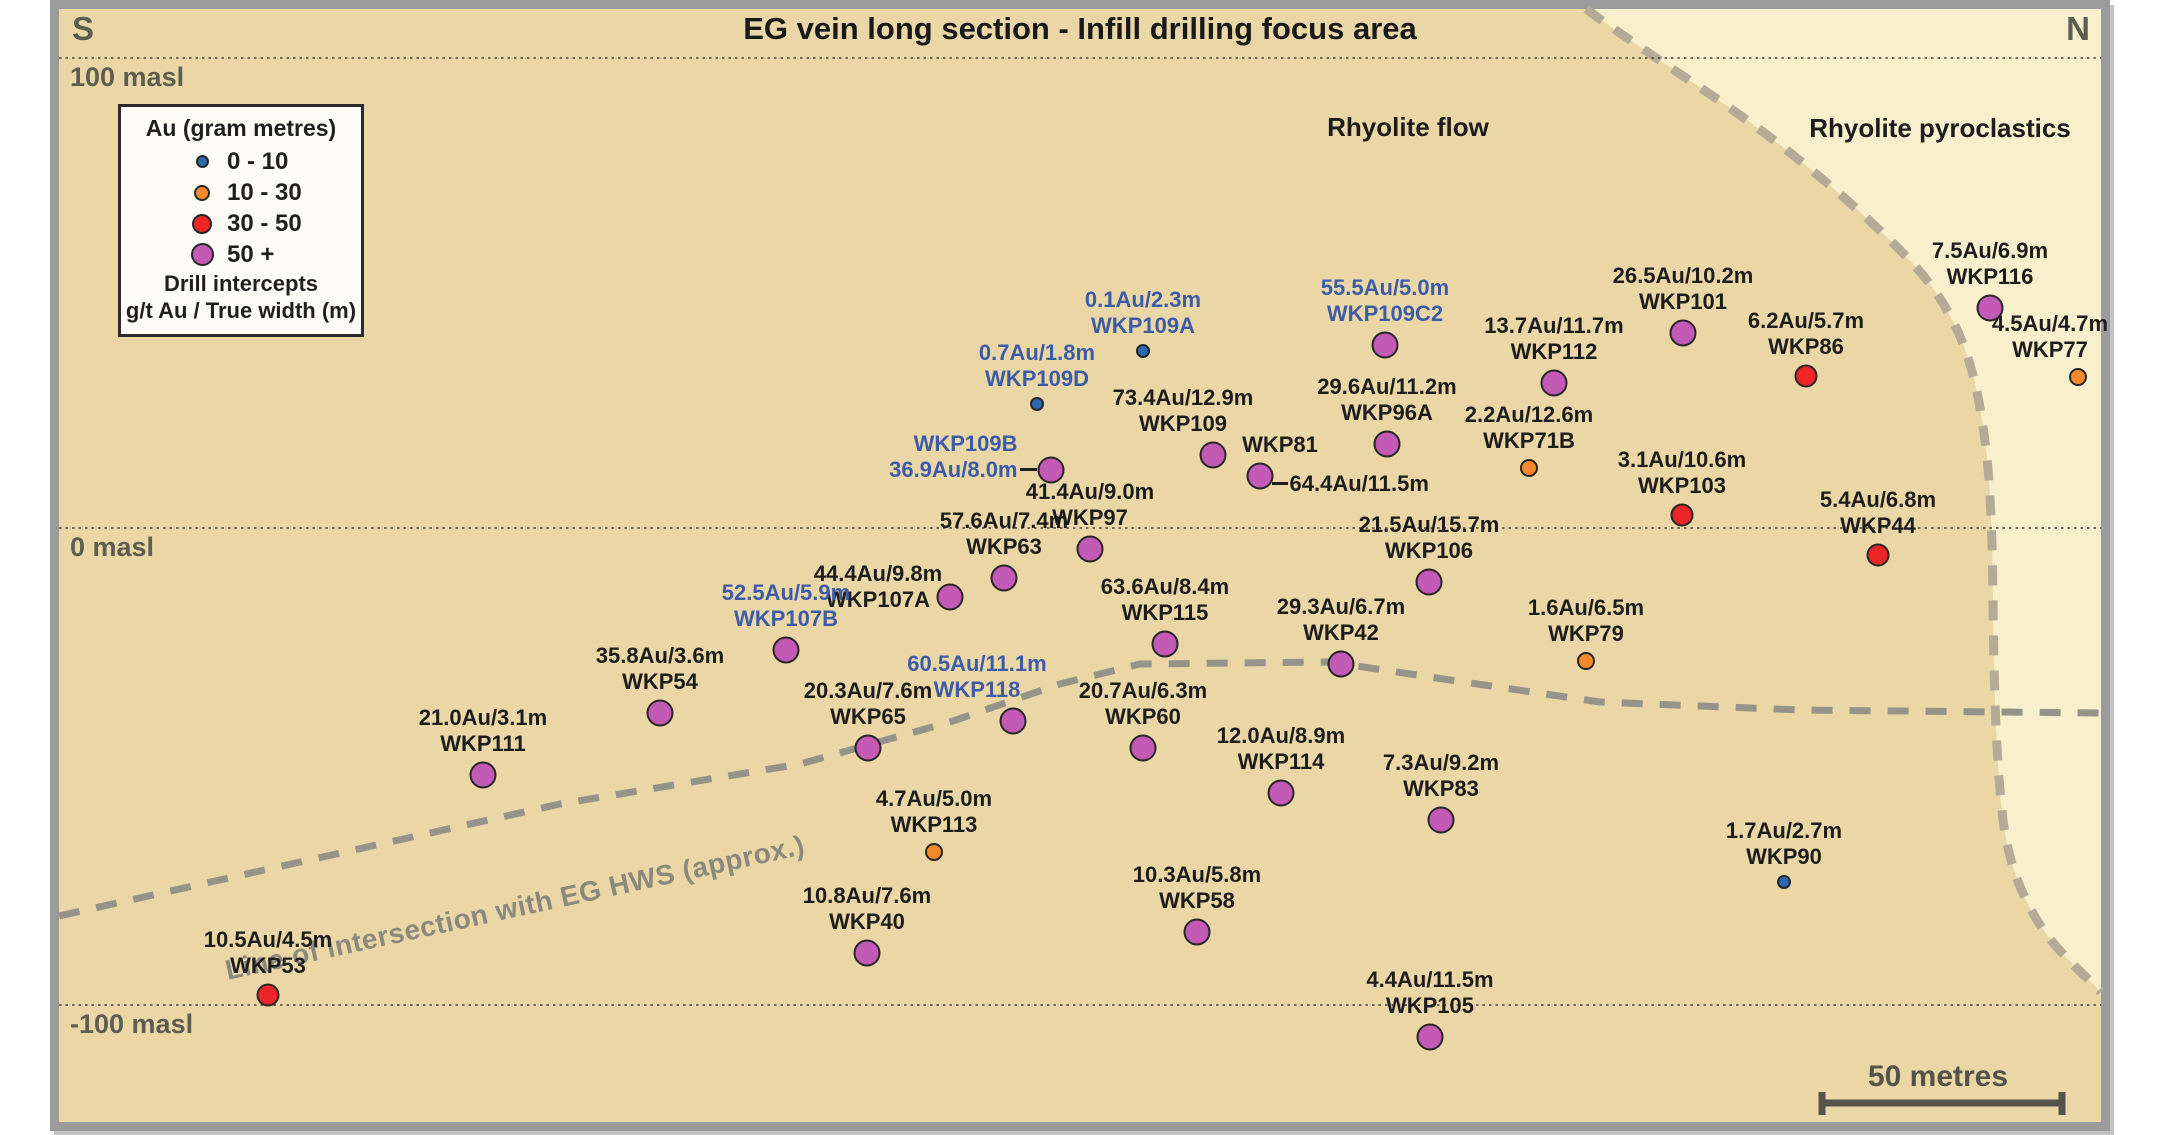 The height and width of the screenshot is (1135, 2167). Describe the element at coordinates (241, 128) in the screenshot. I see `legend-title: Au (gram metres)` at that location.